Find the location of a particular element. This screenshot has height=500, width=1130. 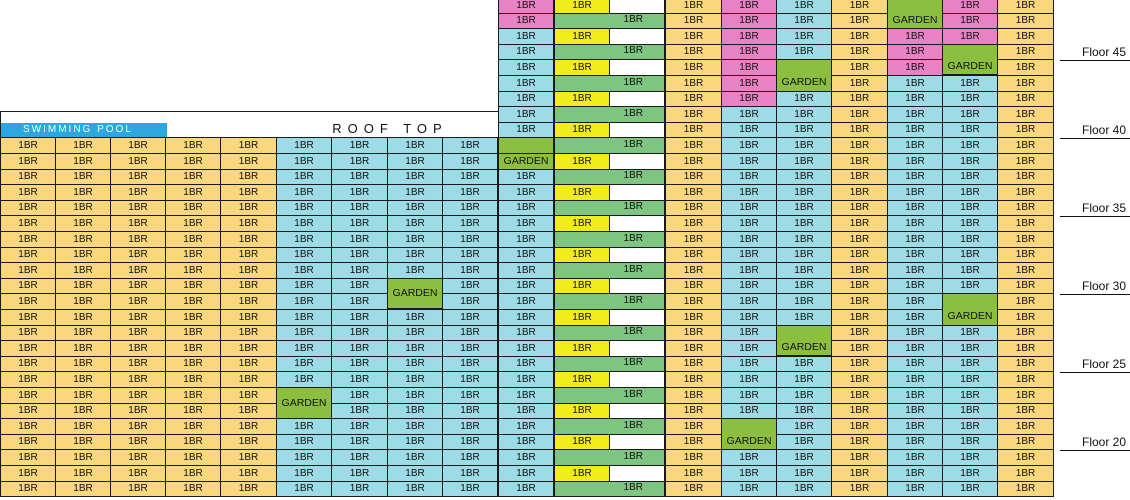

floor-label: Floor 40 is located at coordinates (1104, 130).